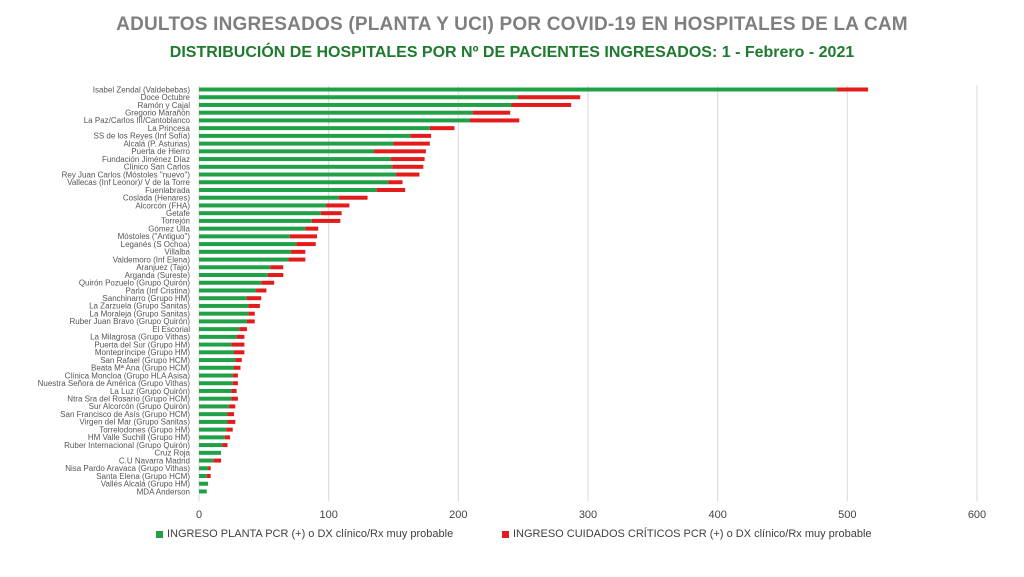 The width and height of the screenshot is (1024, 577). I want to click on x-tick-labels: 0 100 200 300 400 500 600, so click(591, 515).